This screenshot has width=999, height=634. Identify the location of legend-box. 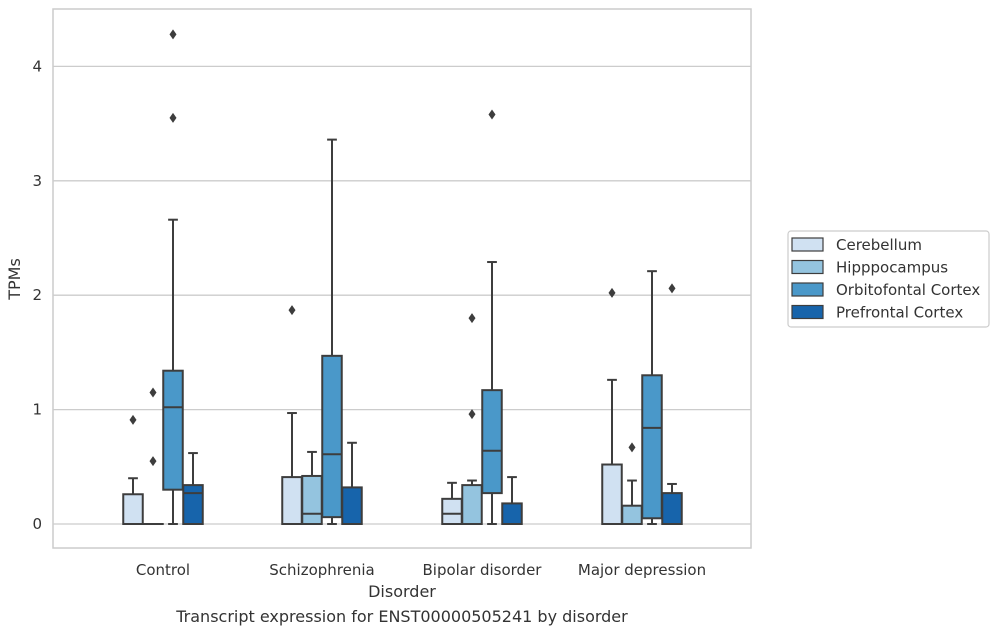
(888, 279).